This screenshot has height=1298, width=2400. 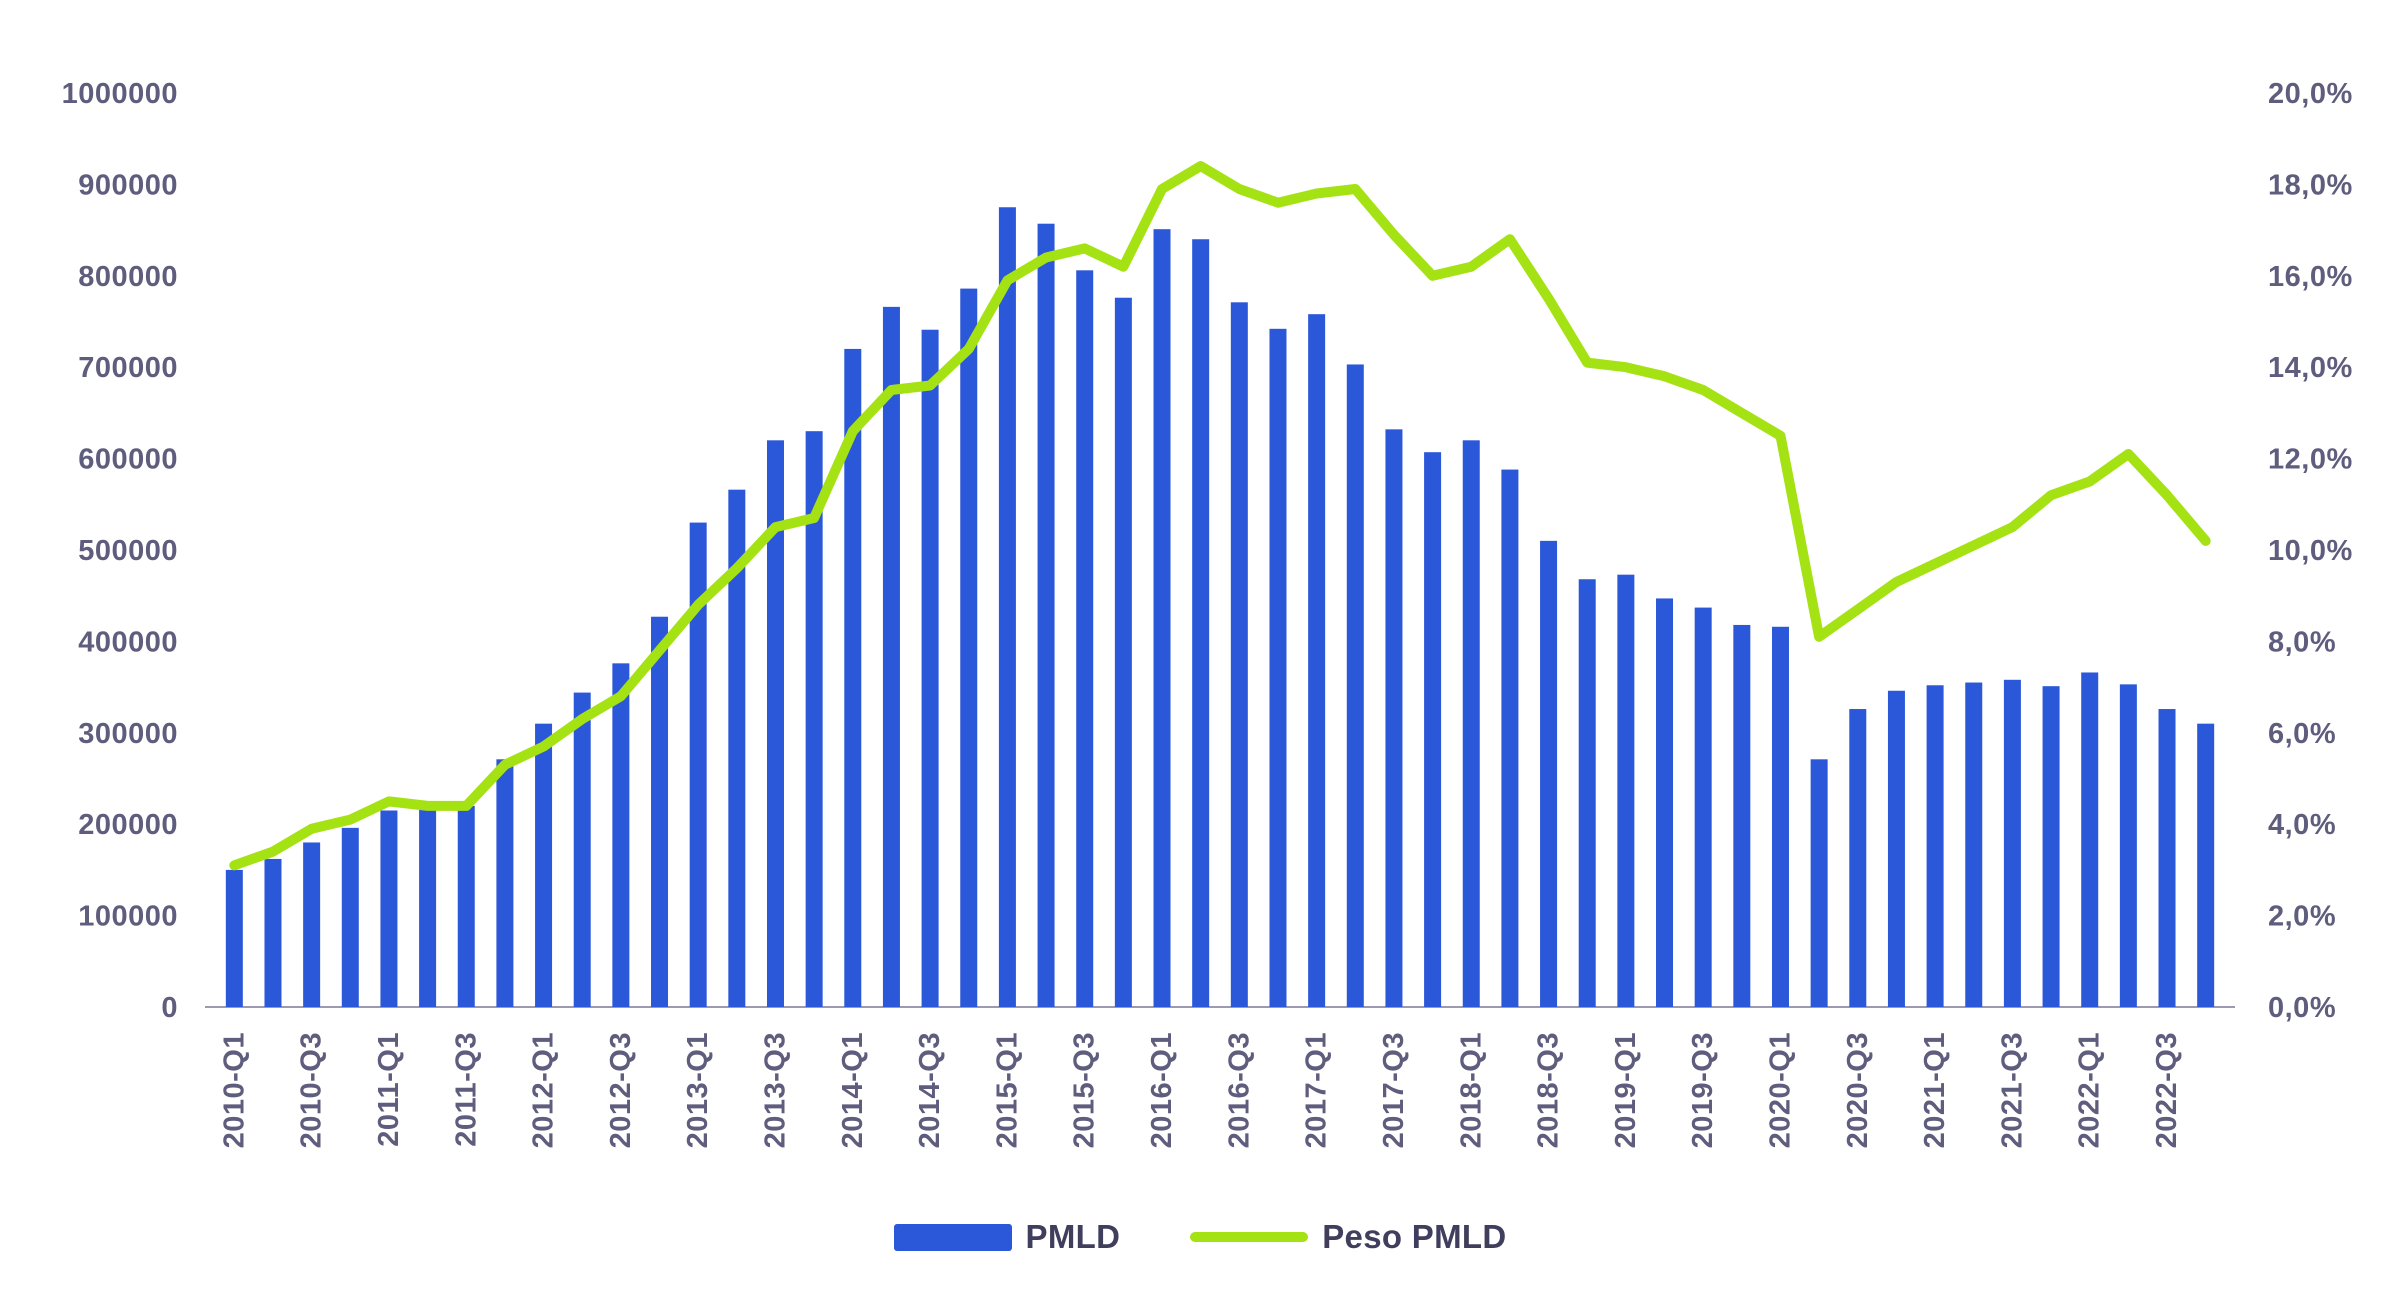 What do you see at coordinates (128, 917) in the screenshot?
I see `y-axis-left-tick-label: 100000` at bounding box center [128, 917].